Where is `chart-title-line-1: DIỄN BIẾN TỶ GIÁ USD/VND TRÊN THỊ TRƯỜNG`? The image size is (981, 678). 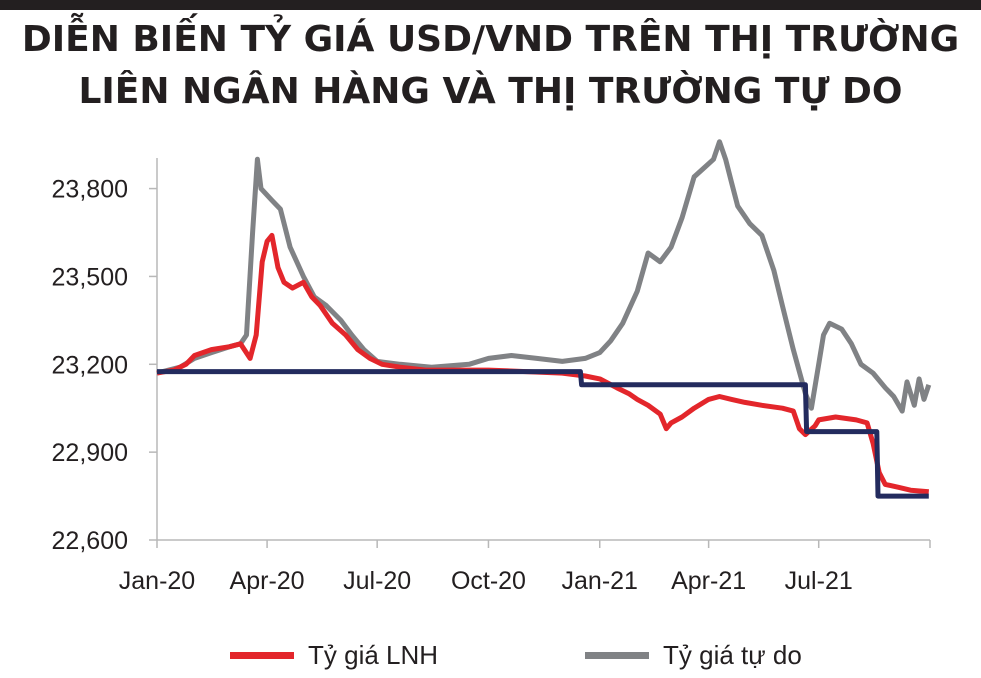 chart-title-line-1: DIỄN BIẾN TỶ GIÁ USD/VND TRÊN THỊ TRƯỜNG is located at coordinates (490, 39).